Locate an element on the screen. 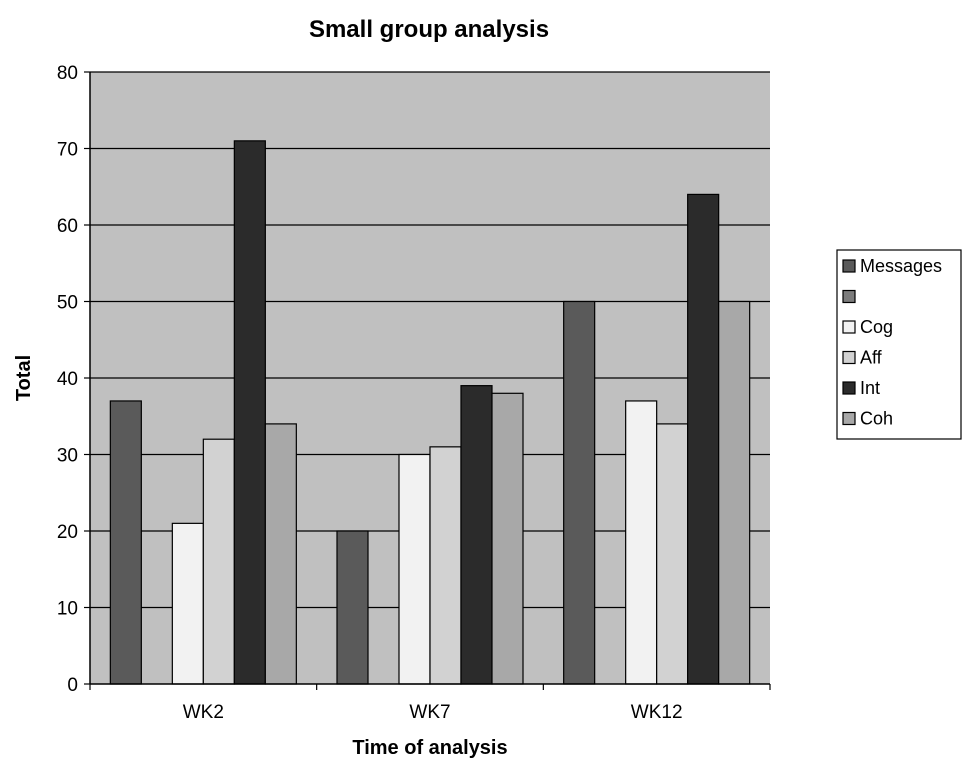  y-tick-label: 0 is located at coordinates (72, 685).